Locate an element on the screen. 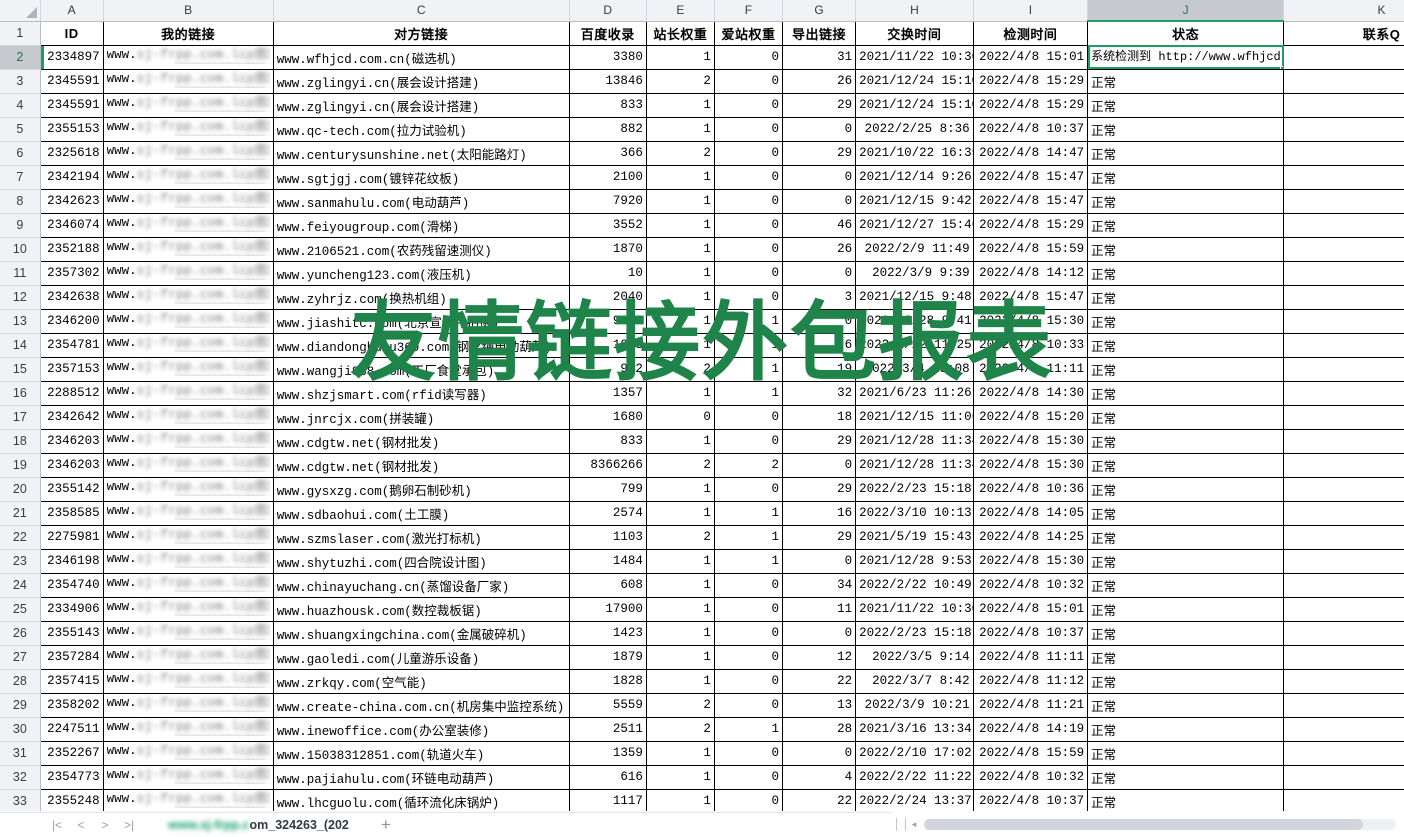  cell-exchange-time: 2022/3/5 9:14 is located at coordinates (914, 657).